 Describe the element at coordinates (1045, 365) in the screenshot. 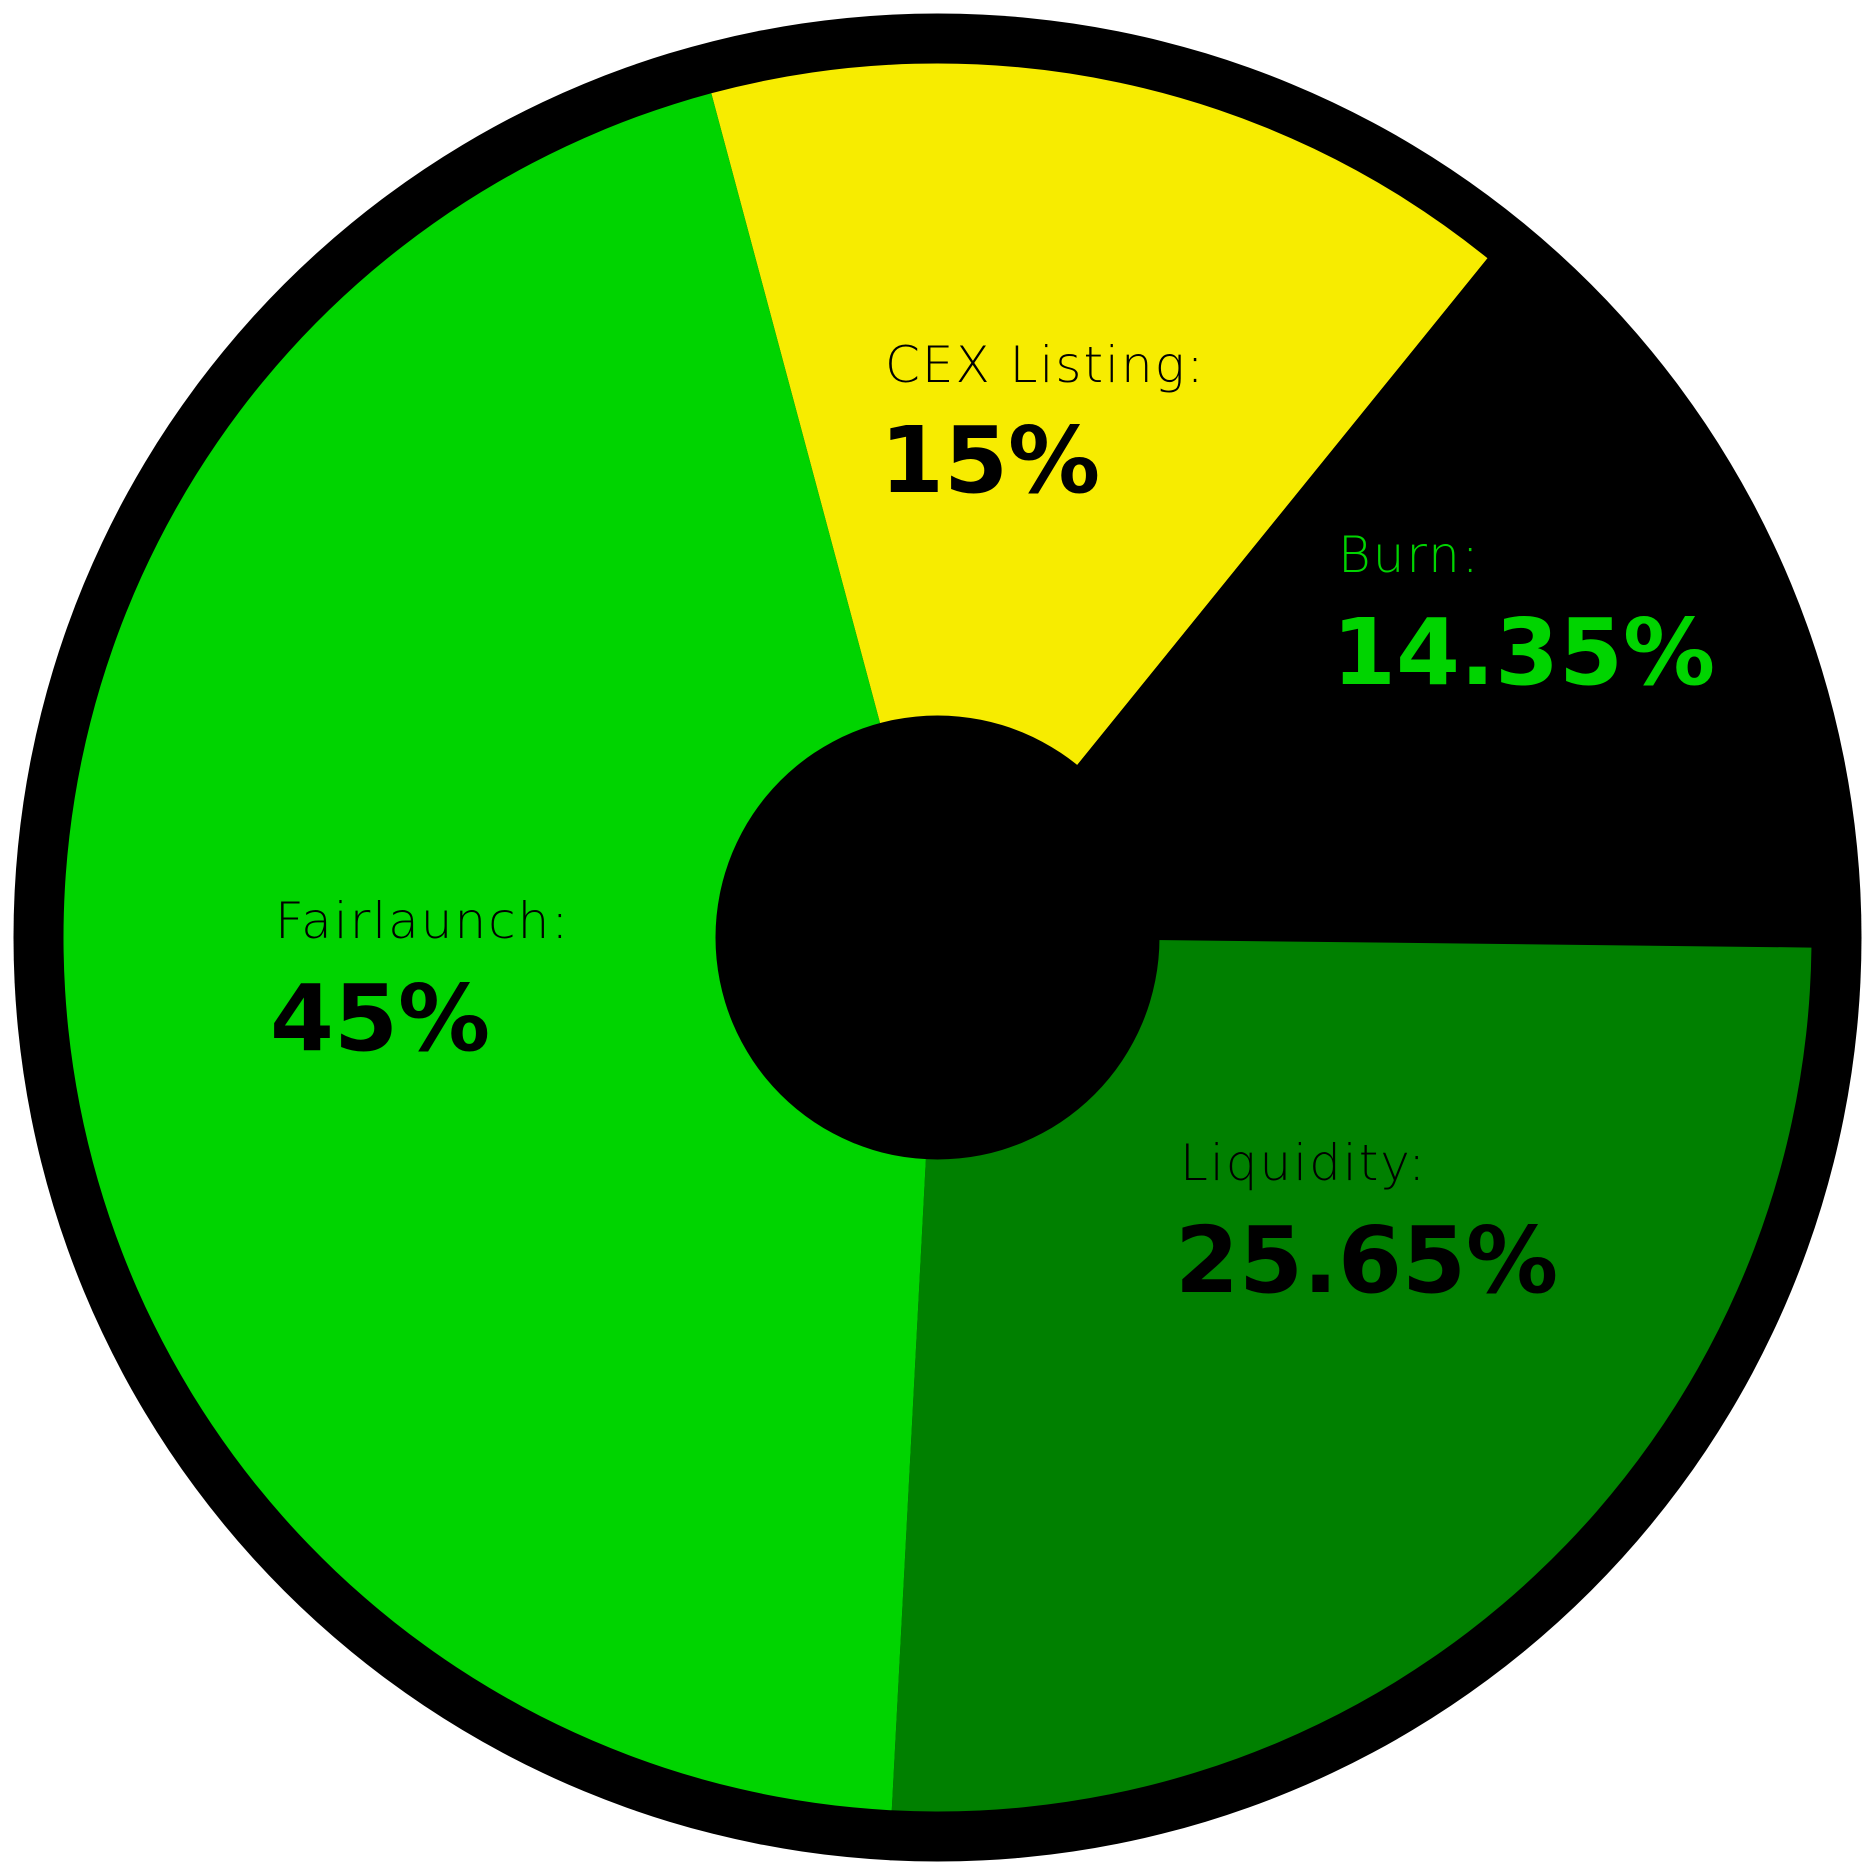

I see `slice-label-cex-listing: CEX Listing:` at that location.